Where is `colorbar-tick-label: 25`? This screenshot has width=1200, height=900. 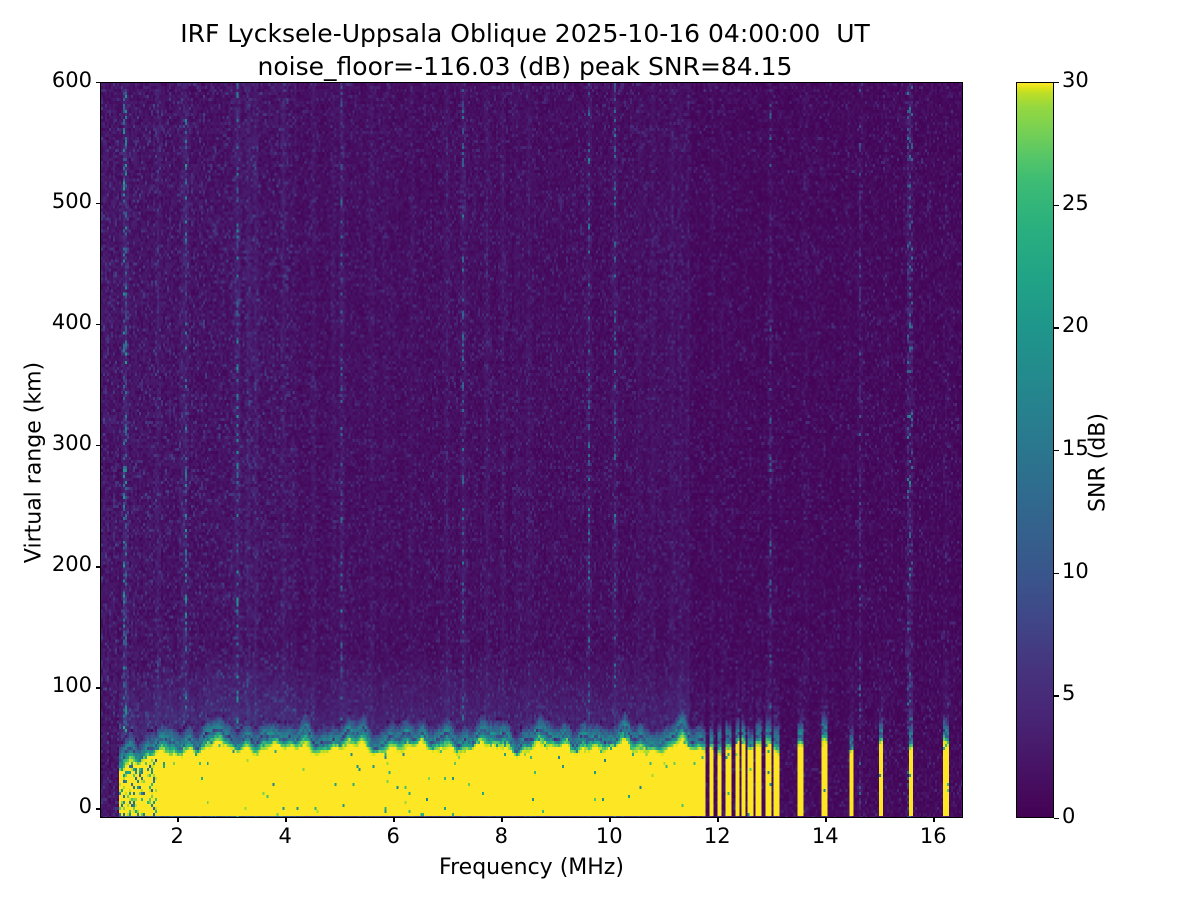
colorbar-tick-label: 25 is located at coordinates (1075, 202).